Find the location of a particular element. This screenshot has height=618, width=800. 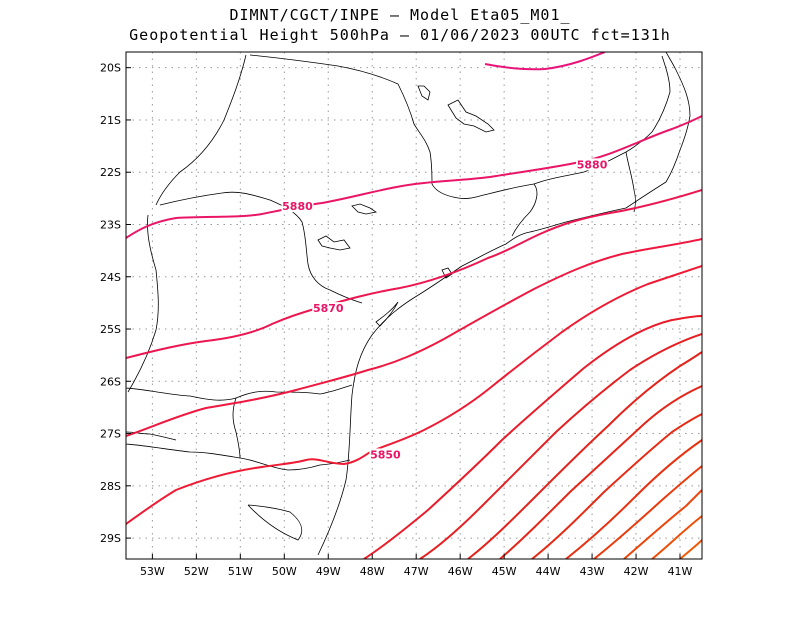

lat-tick-label: 27S is located at coordinates (110, 434).